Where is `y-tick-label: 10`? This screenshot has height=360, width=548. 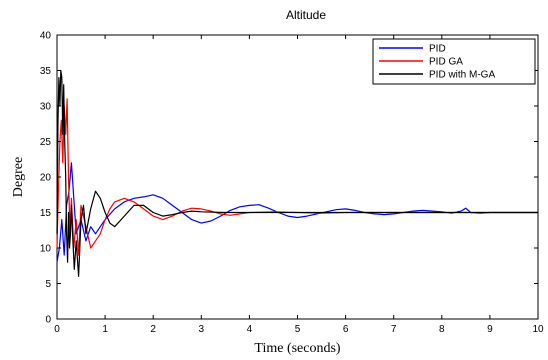
y-tick-label: 10 is located at coordinates (46, 249).